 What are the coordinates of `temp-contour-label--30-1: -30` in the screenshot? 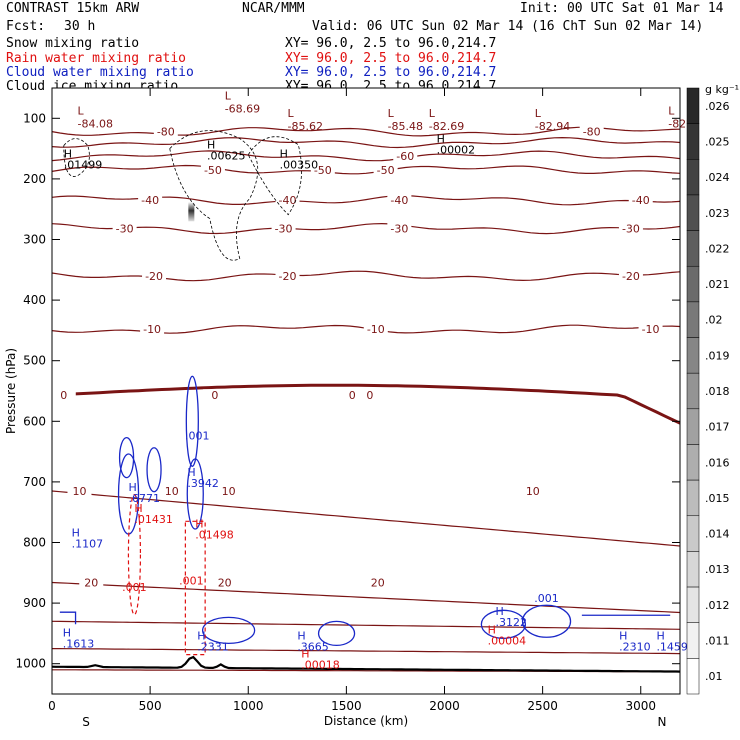 It's located at (284, 229).